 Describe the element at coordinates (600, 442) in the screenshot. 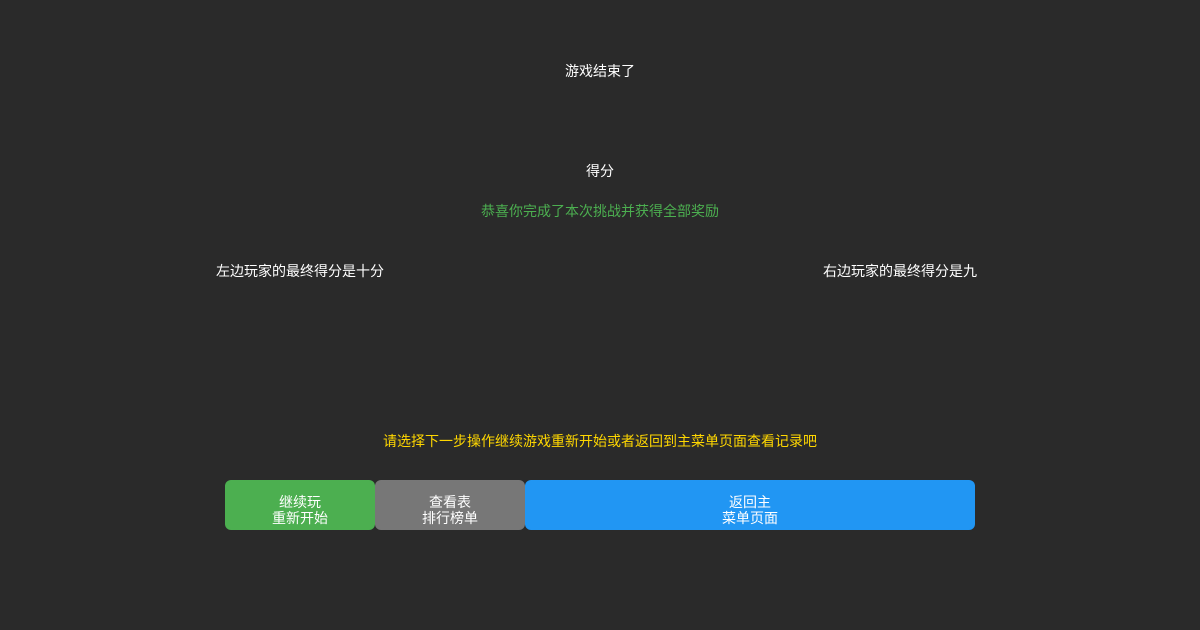

I see `action-prompt: 请选择下一步操作继续游戏重新开始或者返回到主菜单页面查看记录吧` at that location.